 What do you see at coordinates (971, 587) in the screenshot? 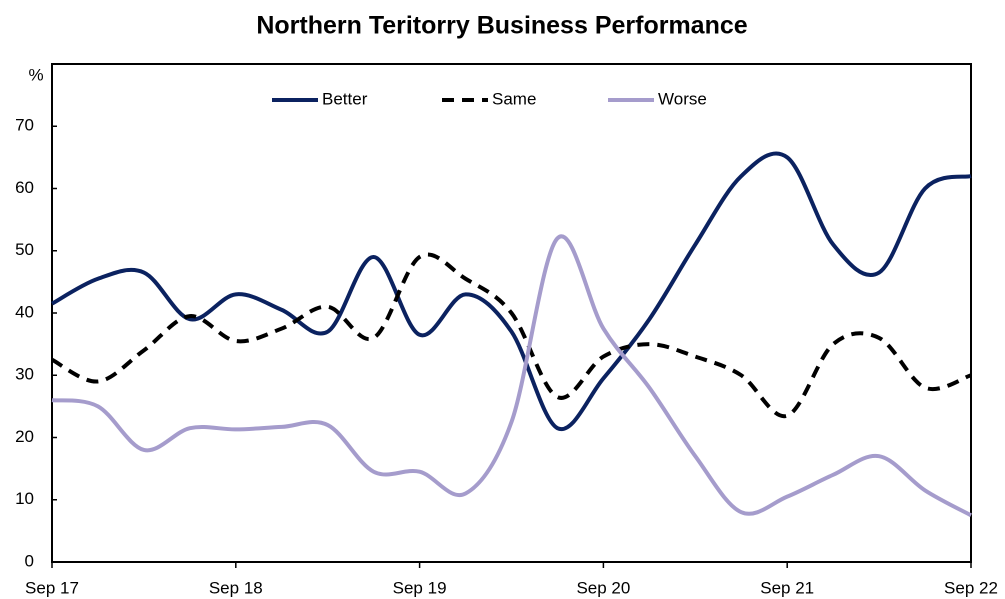
I see `x-tick-label: Sep 22` at bounding box center [971, 587].